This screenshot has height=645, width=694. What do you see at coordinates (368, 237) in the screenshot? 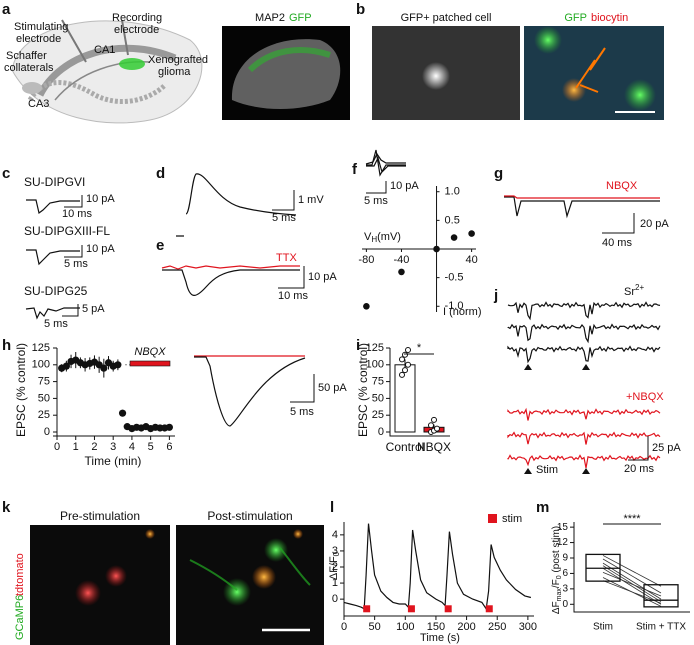
I see `axis-label-part: V` at bounding box center [368, 237].